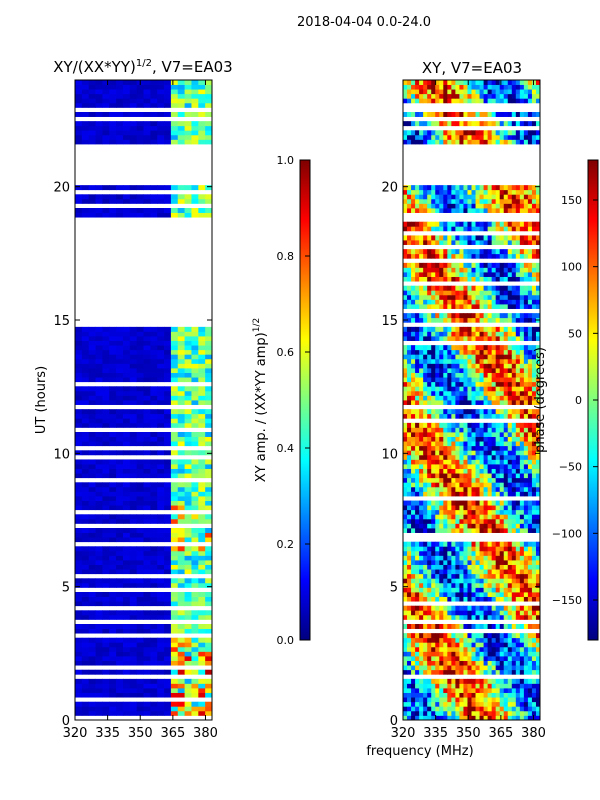 Image resolution: width=600 pixels, height=800 pixels. I want to click on amplitude-title-sup: 1/2, so click(144, 63).